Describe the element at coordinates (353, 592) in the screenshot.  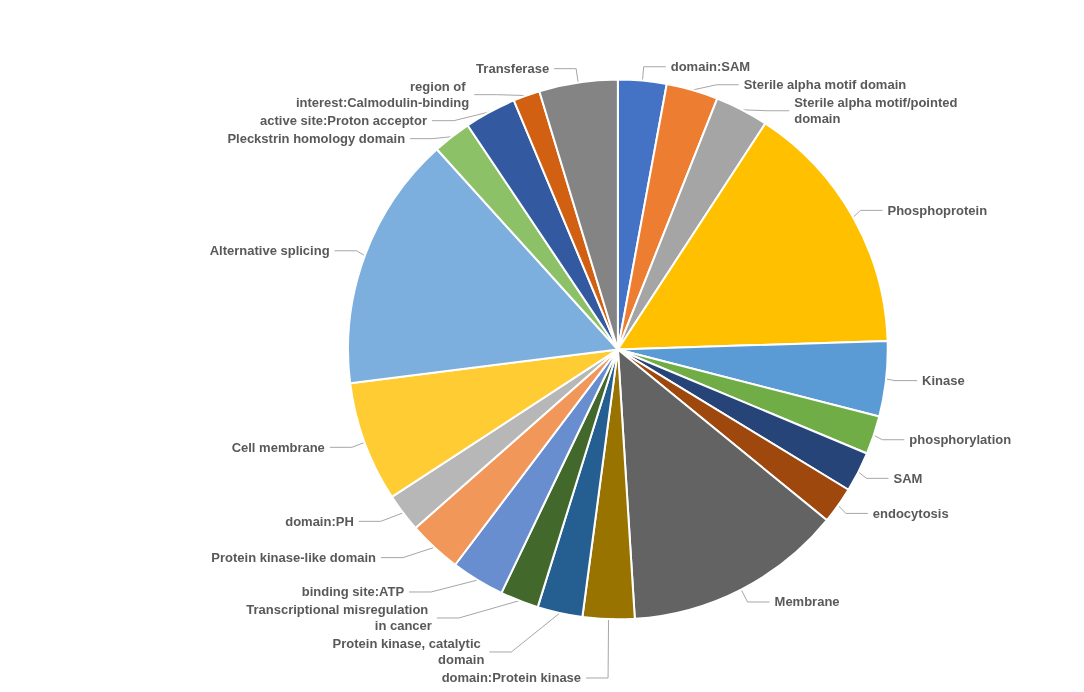
I see `slice-label: binding site:ATP` at that location.